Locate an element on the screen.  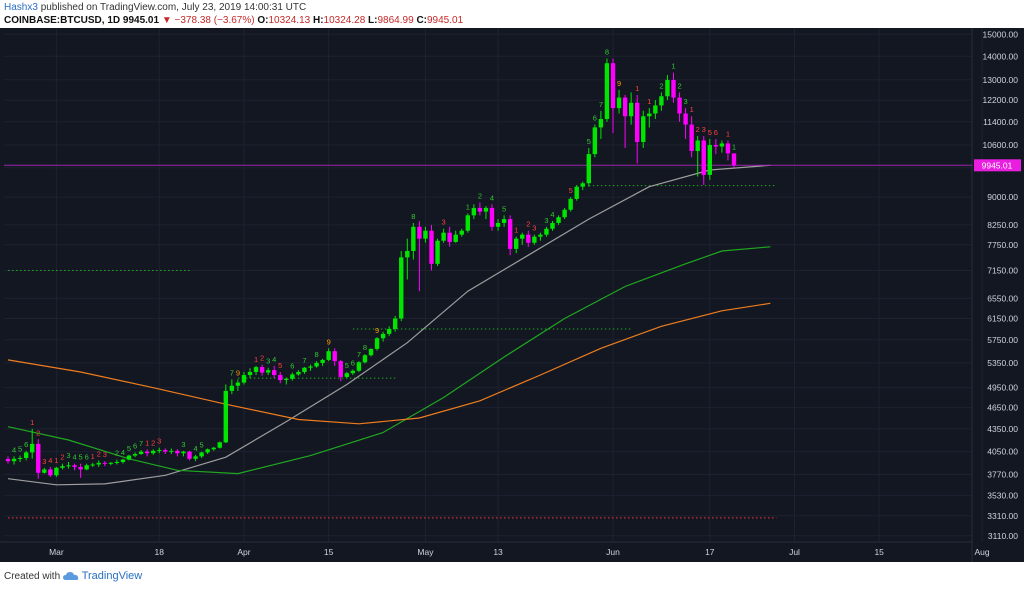
close-label: C: is located at coordinates (421, 20).